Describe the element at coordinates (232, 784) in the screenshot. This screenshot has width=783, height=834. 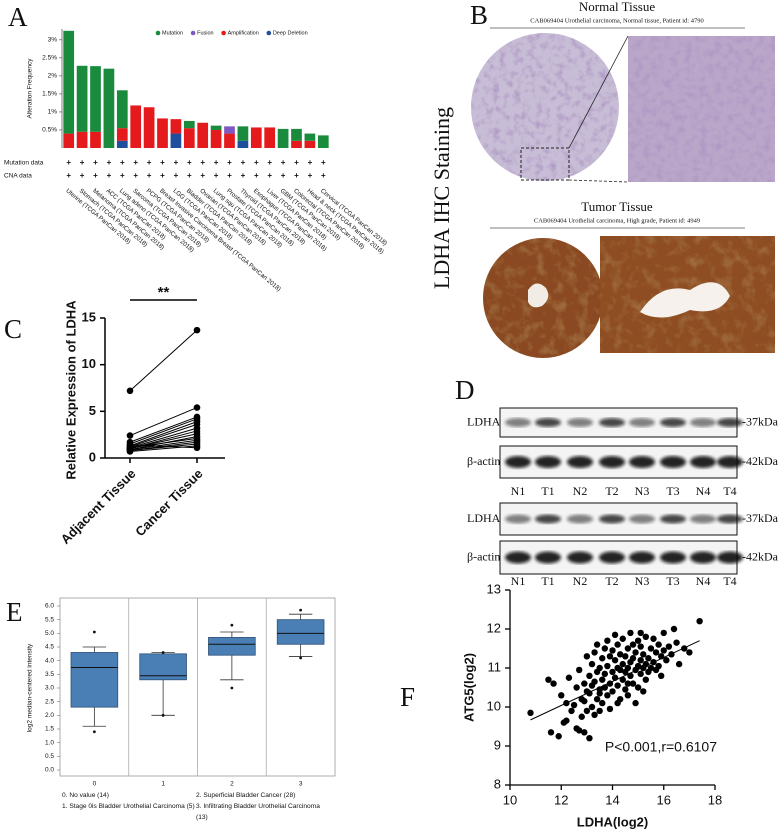
I see `x-tick-label: 2` at that location.